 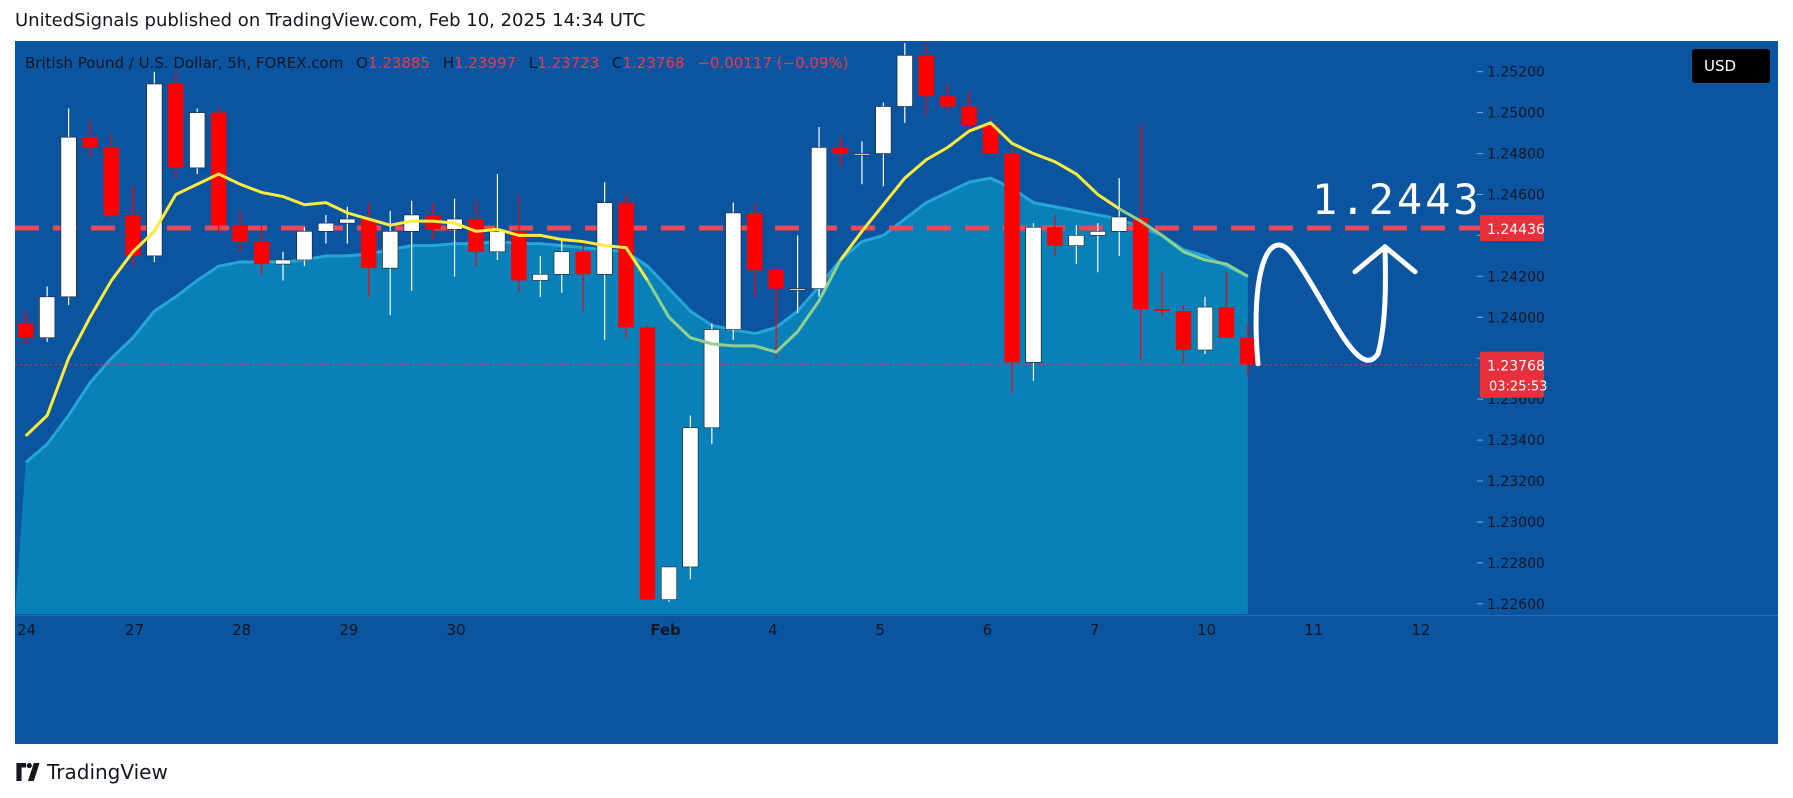 I want to click on price-tick-label: 1.23200, so click(x=1516, y=482).